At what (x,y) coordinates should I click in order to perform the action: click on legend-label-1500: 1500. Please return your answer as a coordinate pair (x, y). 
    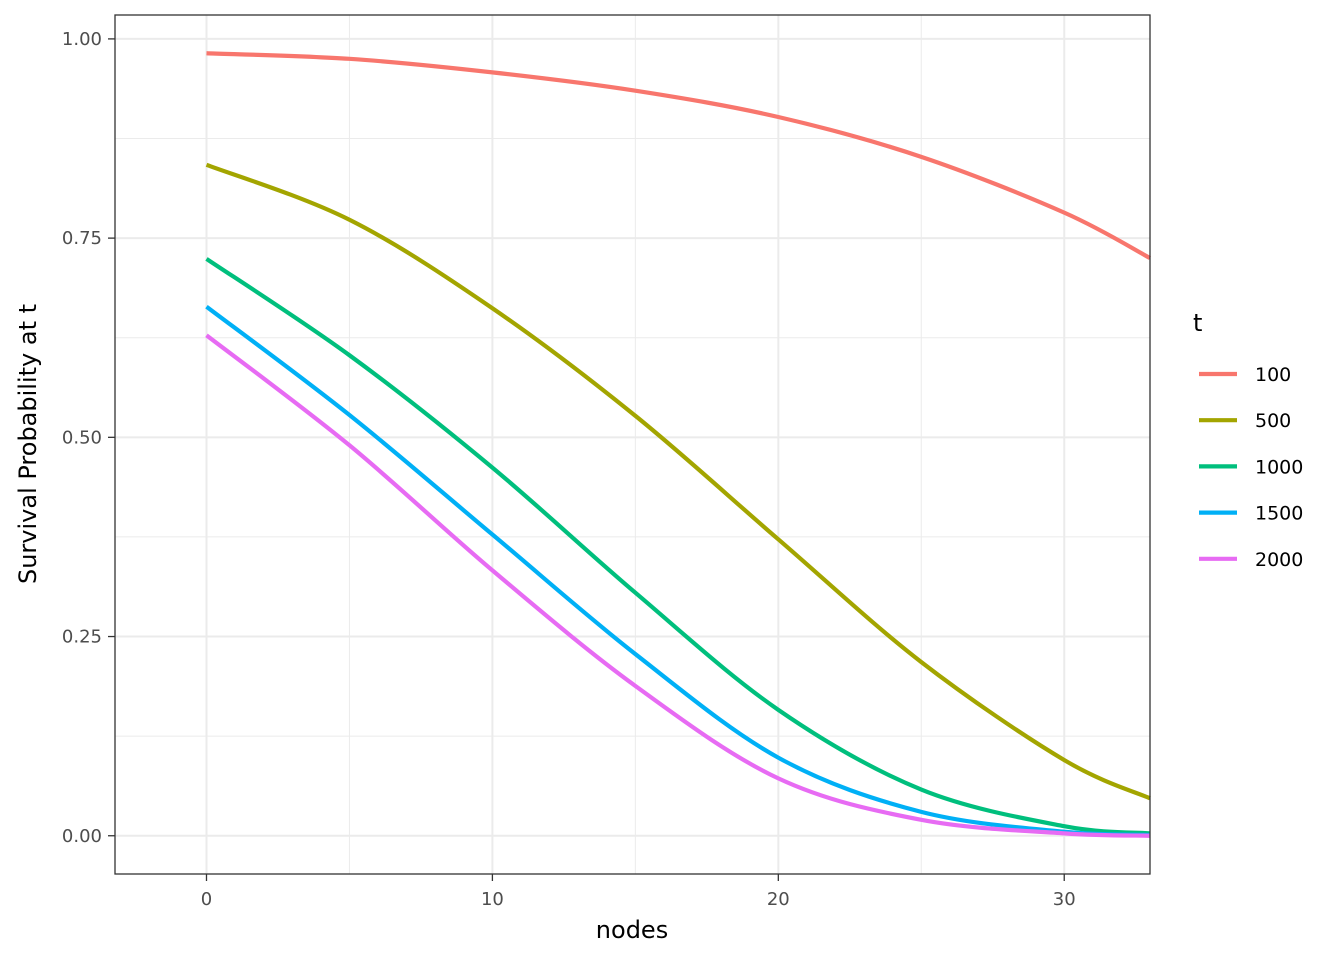
    Looking at the image, I should click on (1279, 514).